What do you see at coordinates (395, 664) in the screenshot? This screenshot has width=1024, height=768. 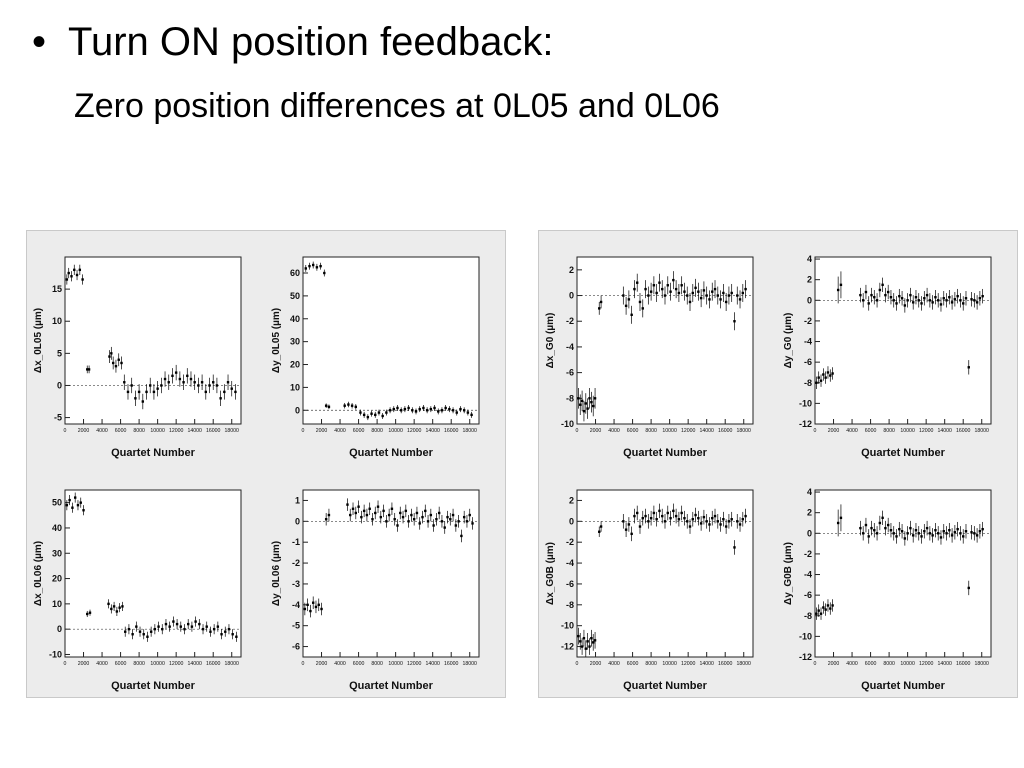 I see `x-tick-label: 10000` at bounding box center [395, 664].